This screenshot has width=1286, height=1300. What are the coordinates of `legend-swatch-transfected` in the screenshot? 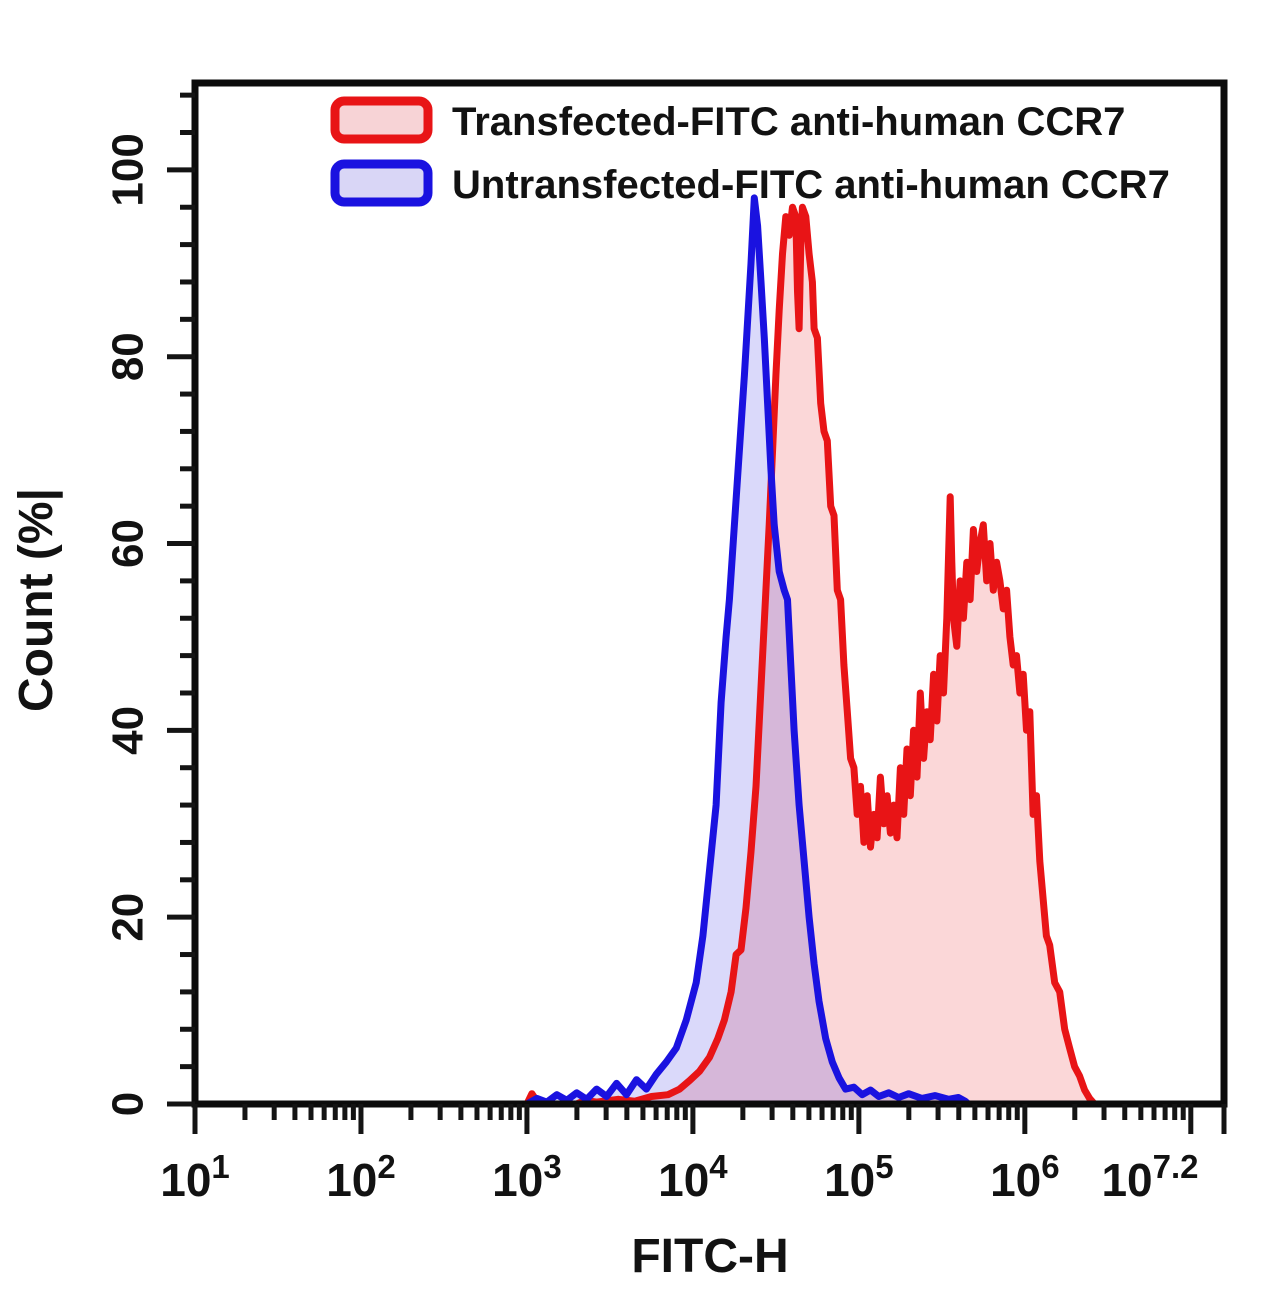 It's located at (381, 120).